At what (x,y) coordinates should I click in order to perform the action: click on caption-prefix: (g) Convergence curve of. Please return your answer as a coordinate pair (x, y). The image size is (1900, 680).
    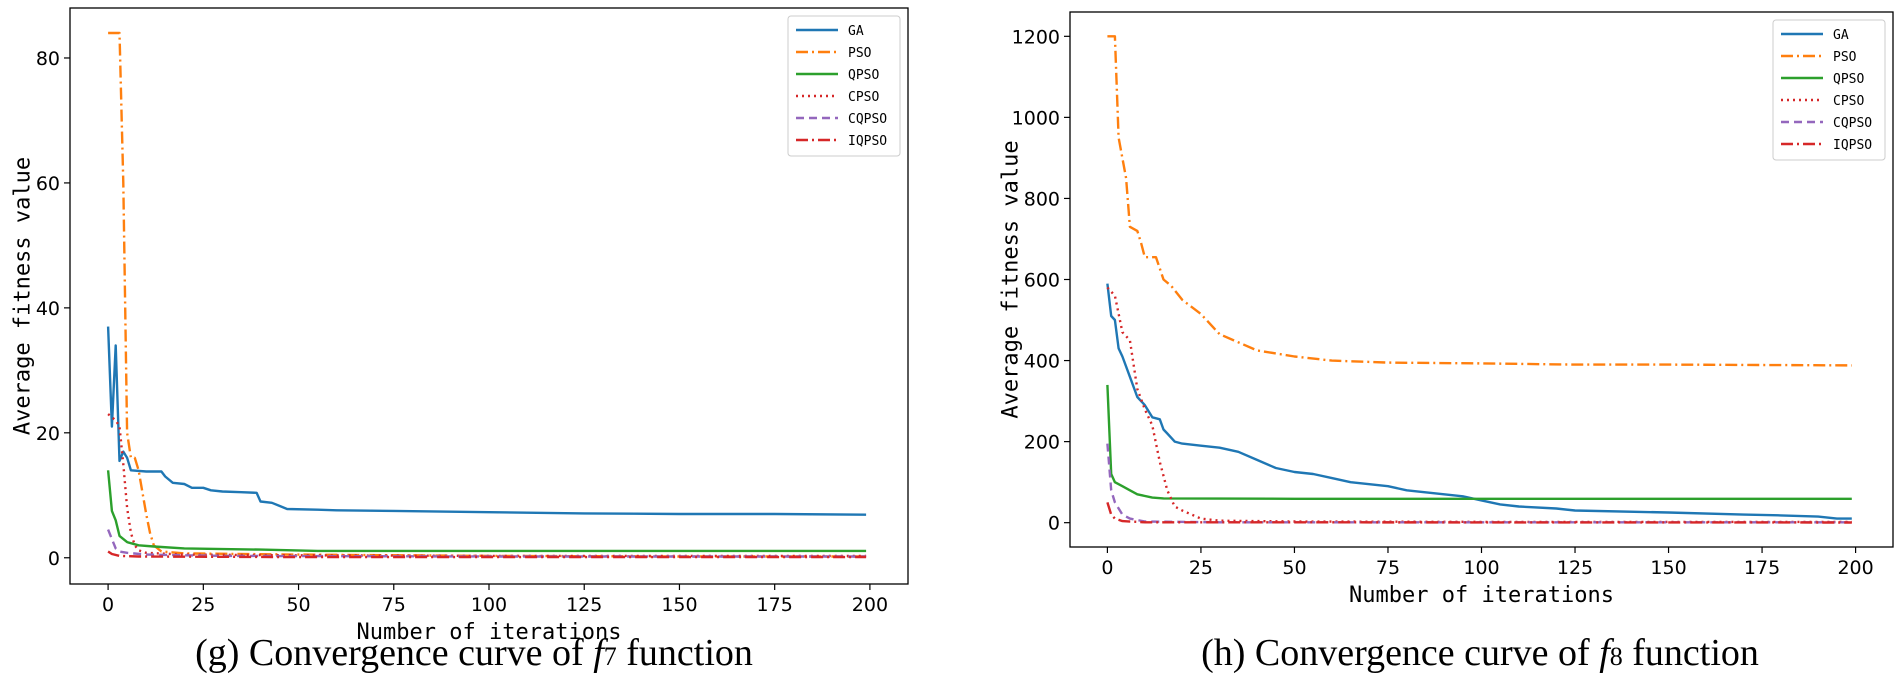
    Looking at the image, I should click on (394, 653).